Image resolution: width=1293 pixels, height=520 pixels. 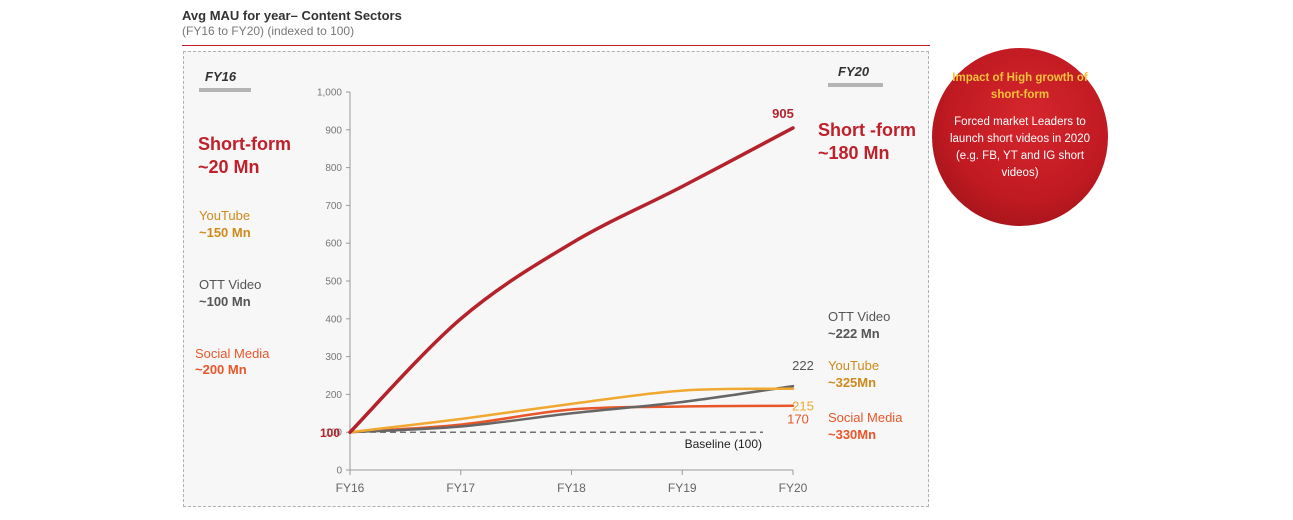 I want to click on y-tick-label: 300, so click(x=333, y=357).